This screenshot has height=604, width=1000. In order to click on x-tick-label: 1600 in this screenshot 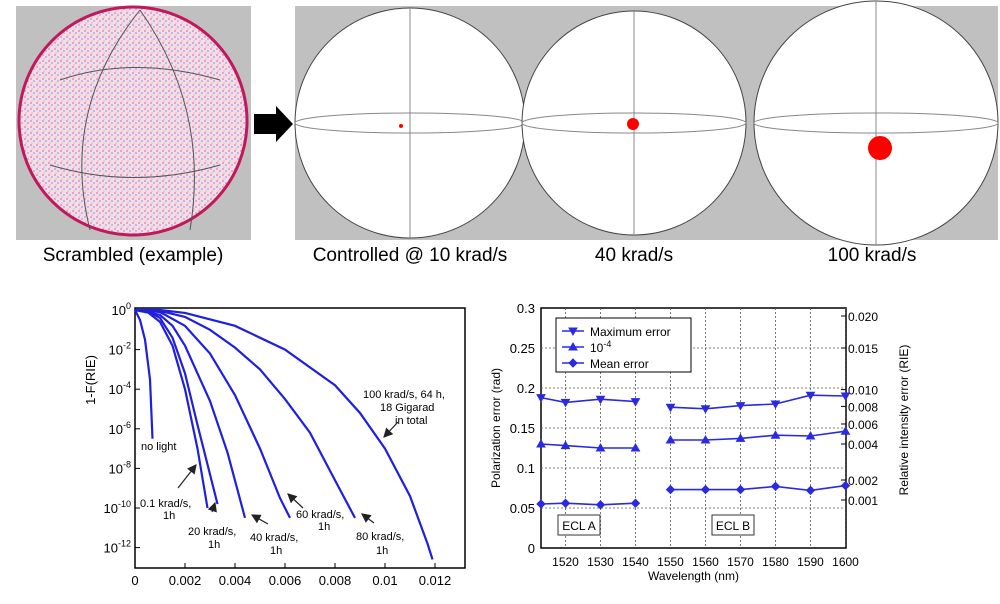, I will do `click(845, 562)`.